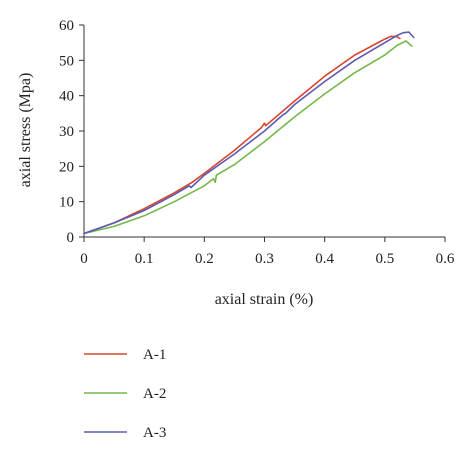 This screenshot has height=460, width=474. What do you see at coordinates (264, 259) in the screenshot?
I see `x-tick-label: 0.3` at bounding box center [264, 259].